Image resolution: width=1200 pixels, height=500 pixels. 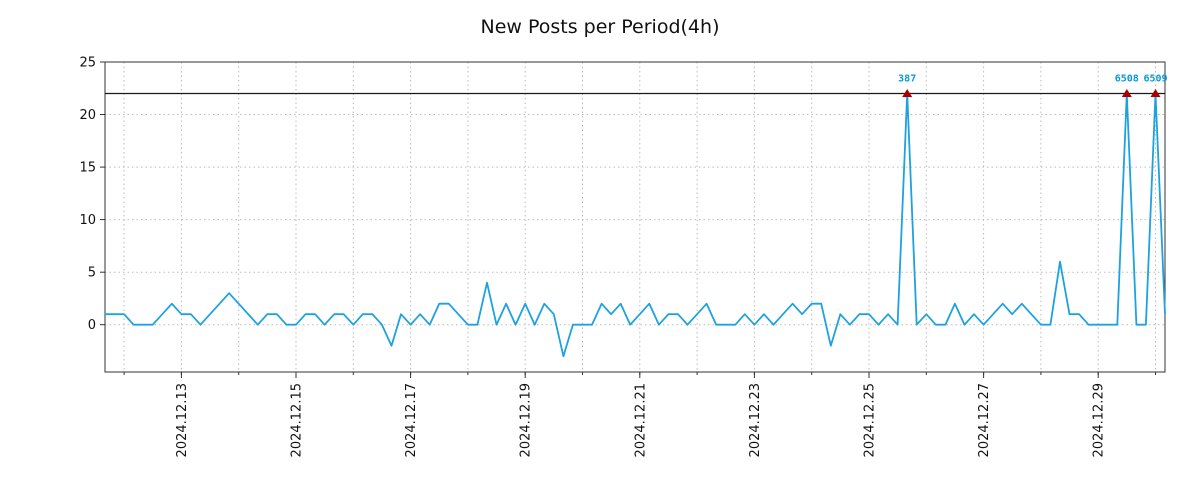 I want to click on chart-title: New Posts per Period(4h), so click(x=600, y=27).